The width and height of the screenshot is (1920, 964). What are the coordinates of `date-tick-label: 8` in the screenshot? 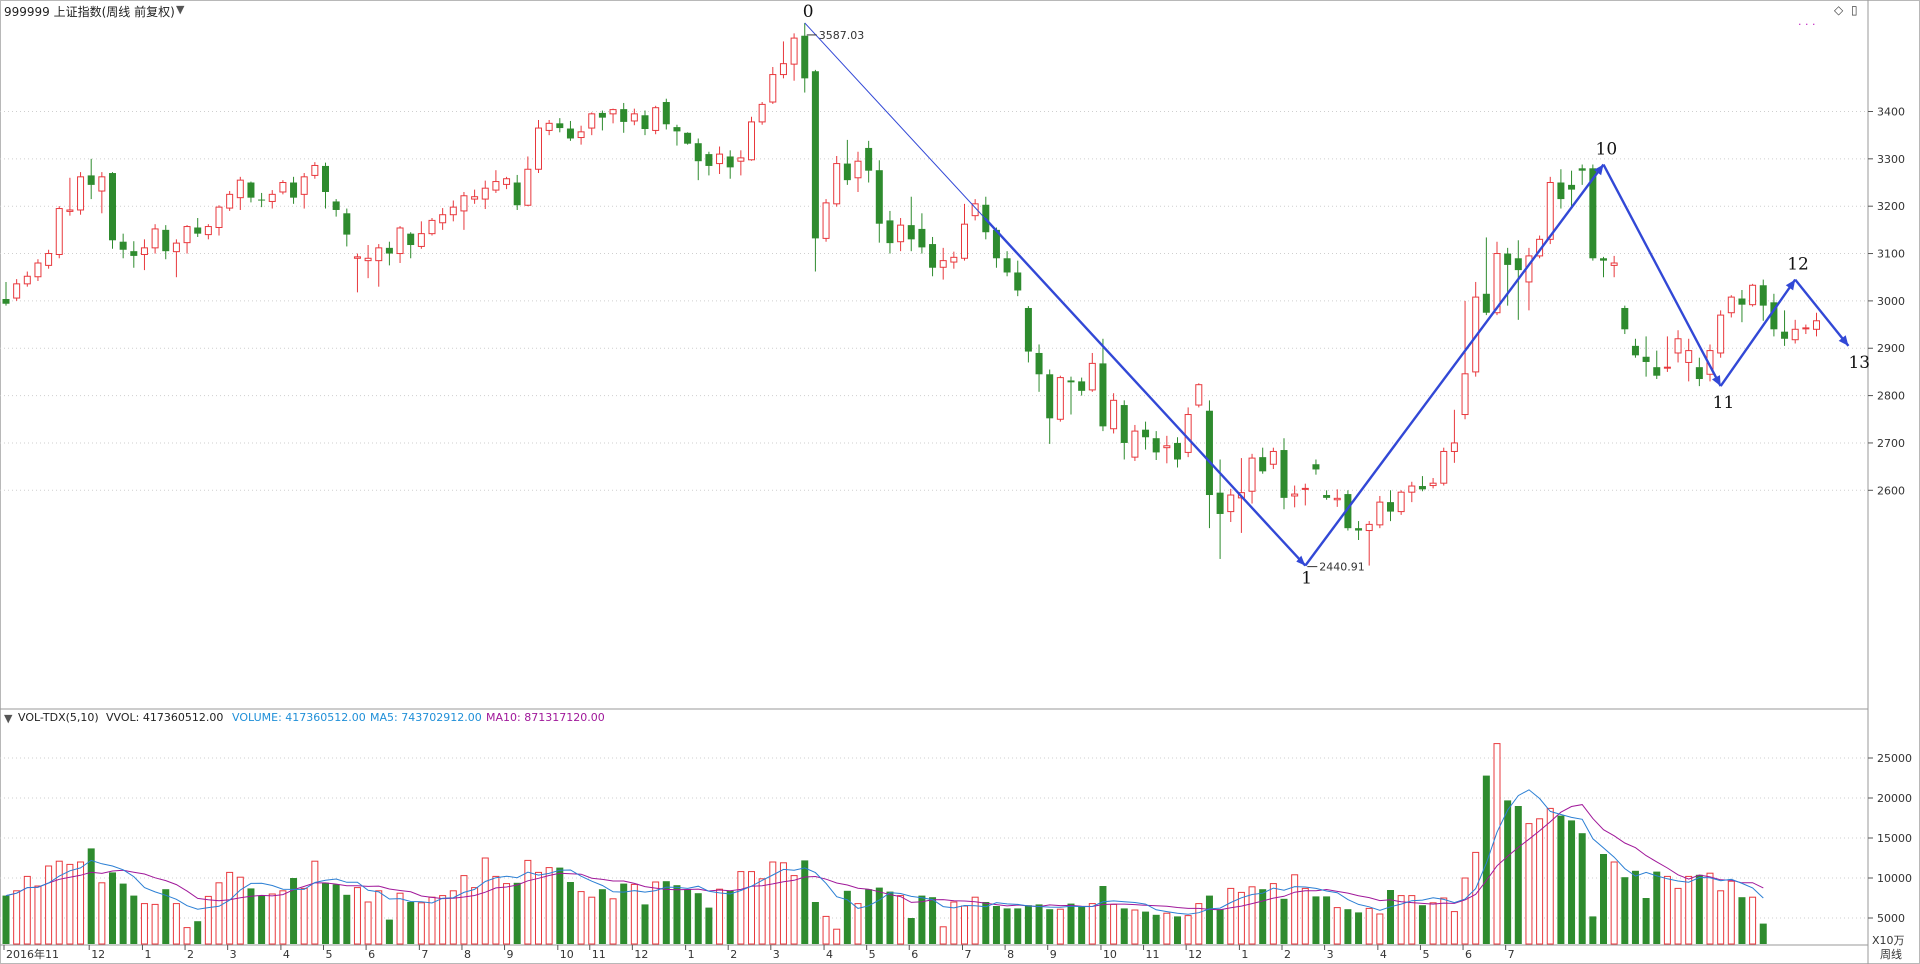 It's located at (467, 954).